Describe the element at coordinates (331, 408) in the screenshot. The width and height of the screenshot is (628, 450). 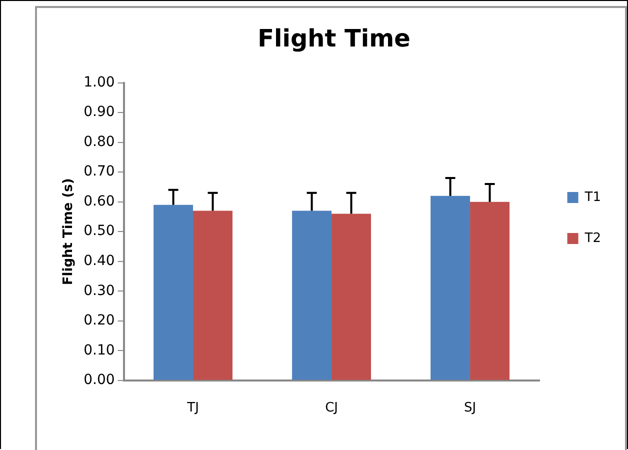
I see `x-tick-label: CJ` at that location.